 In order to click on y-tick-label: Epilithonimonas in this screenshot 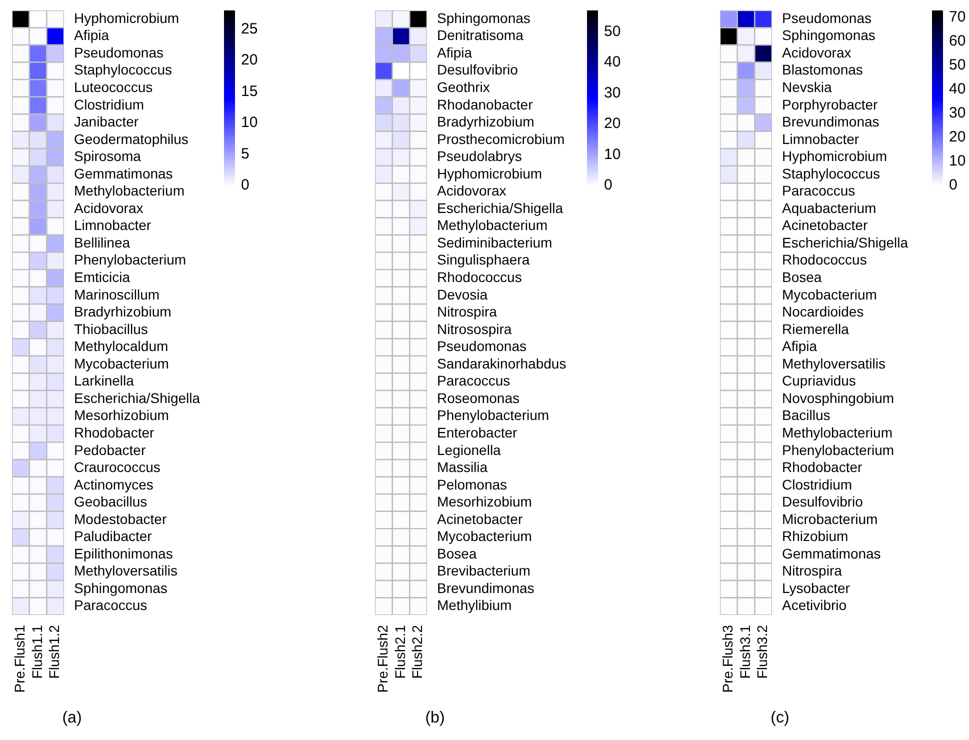, I will do `click(123, 553)`.